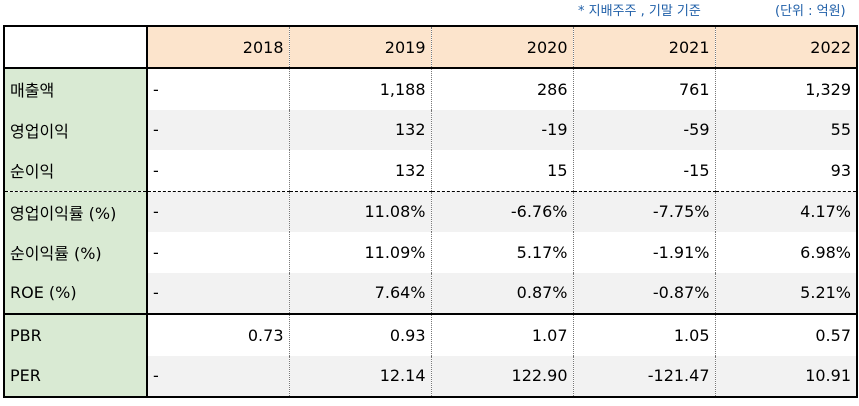  Describe the element at coordinates (643, 335) in the screenshot. I see `table-cell: 1.05` at that location.